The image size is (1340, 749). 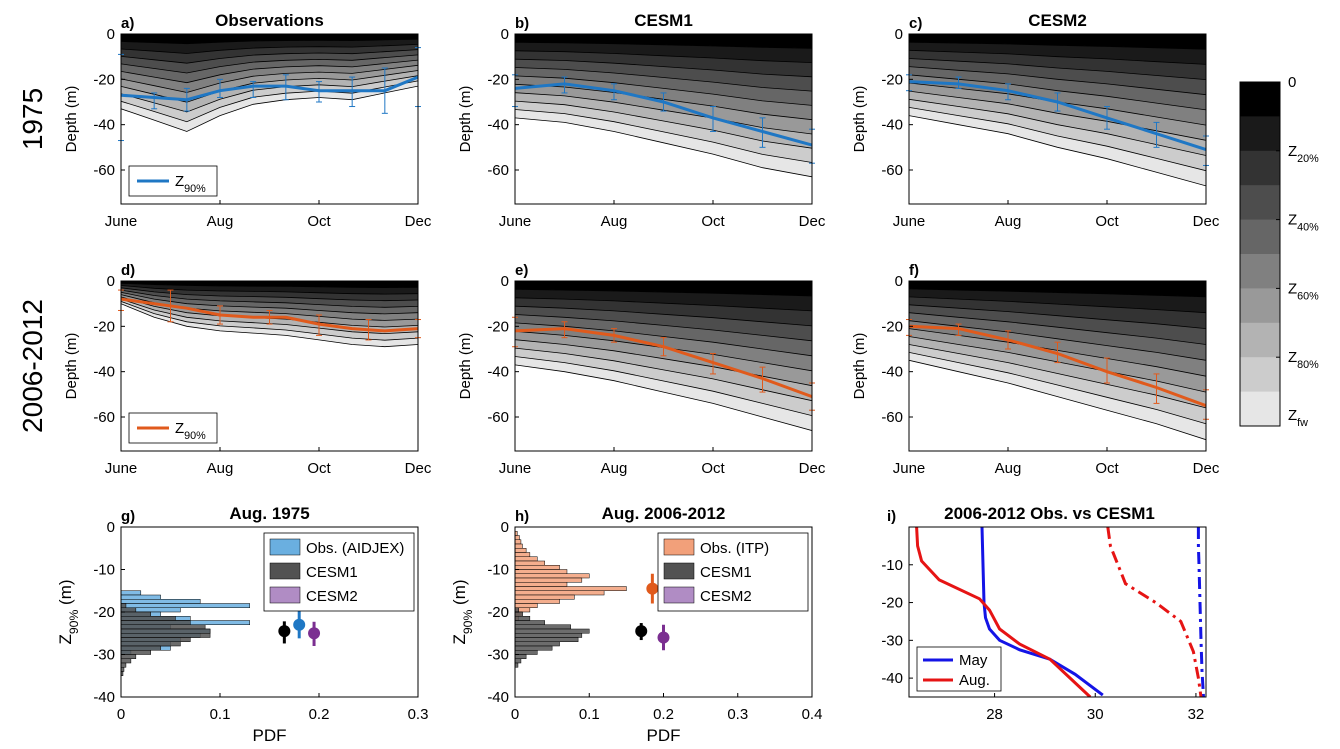 I want to click on contour-area, so click(x=269, y=314).